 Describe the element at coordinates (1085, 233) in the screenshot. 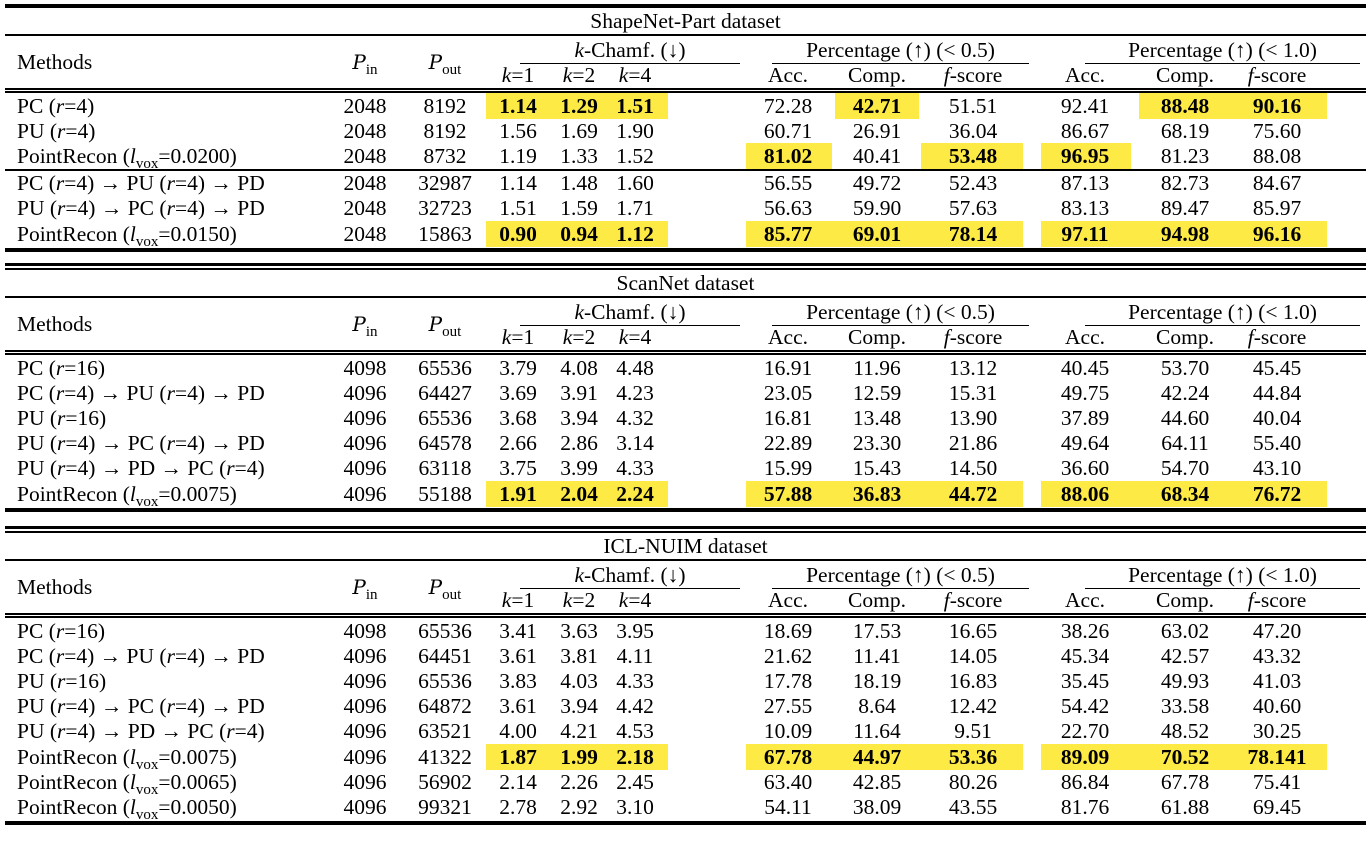

I see `metric-value: 97.11` at that location.